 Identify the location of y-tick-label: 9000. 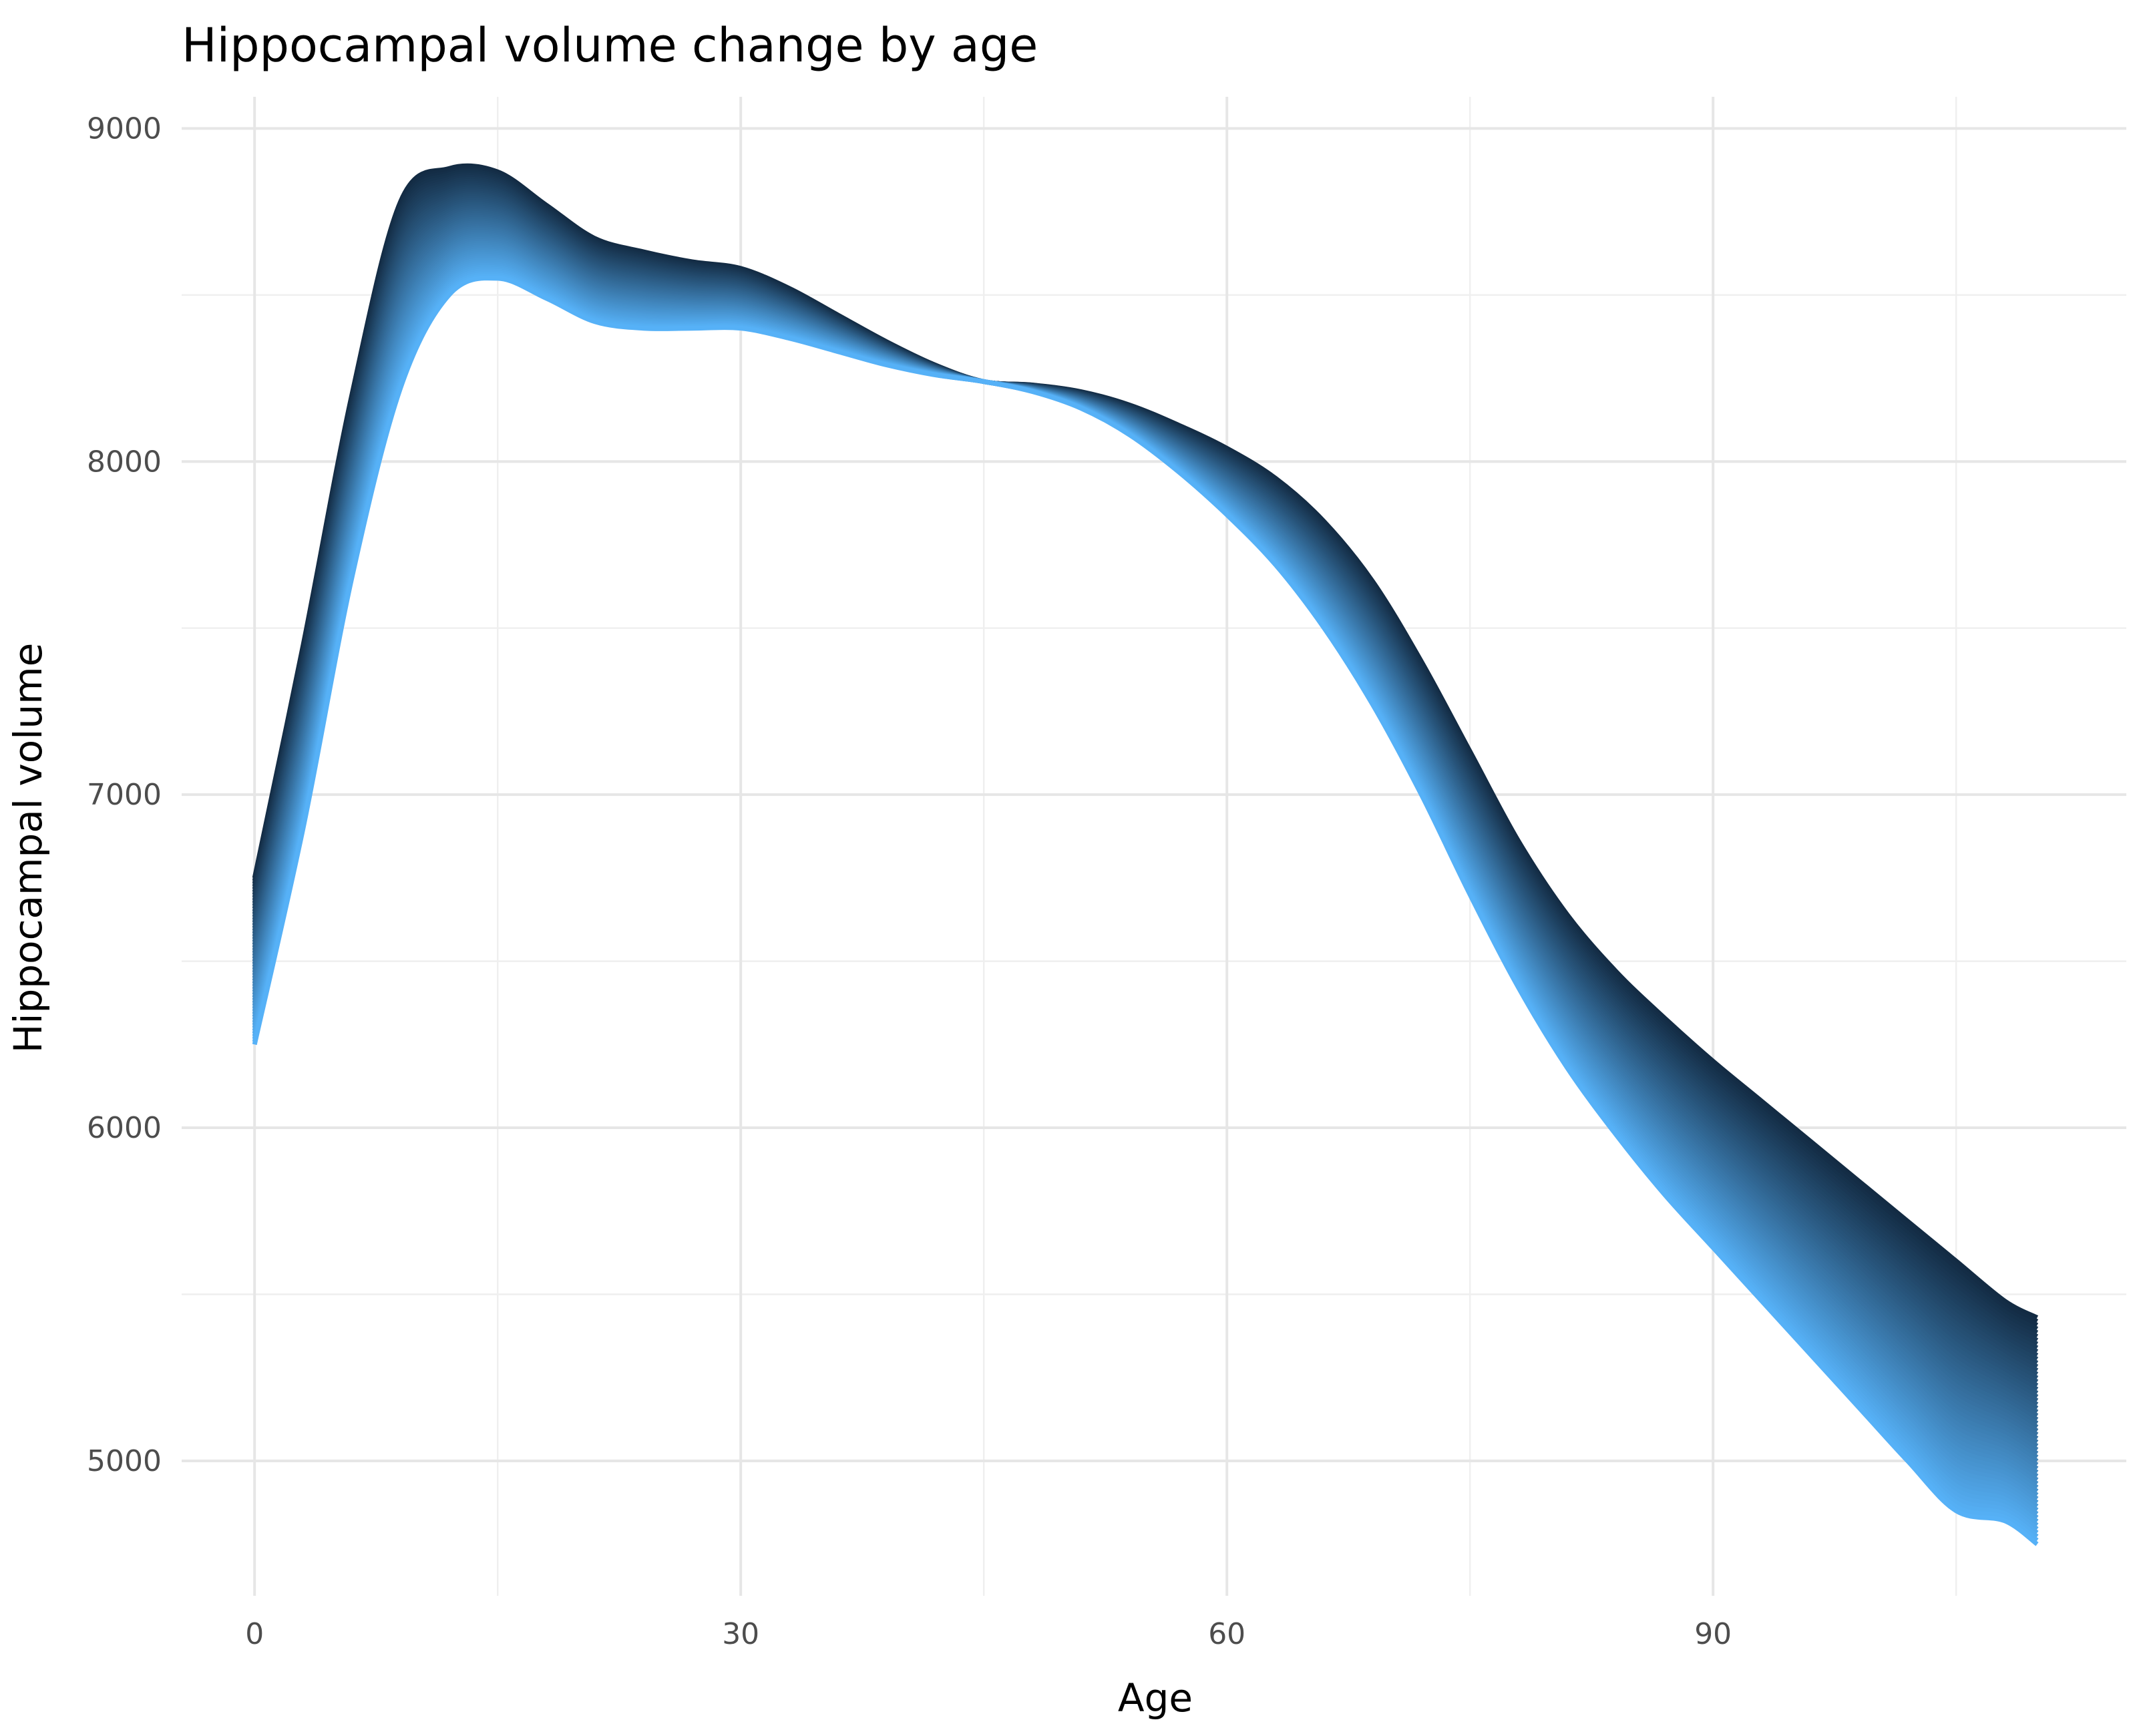
(124, 129).